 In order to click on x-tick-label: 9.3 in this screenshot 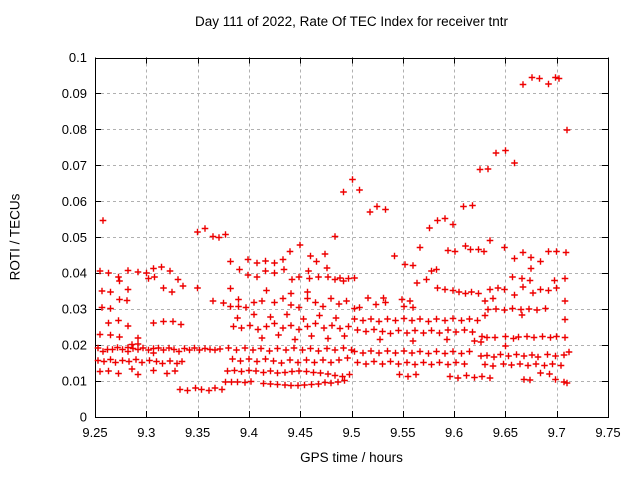, I will do `click(146, 432)`.